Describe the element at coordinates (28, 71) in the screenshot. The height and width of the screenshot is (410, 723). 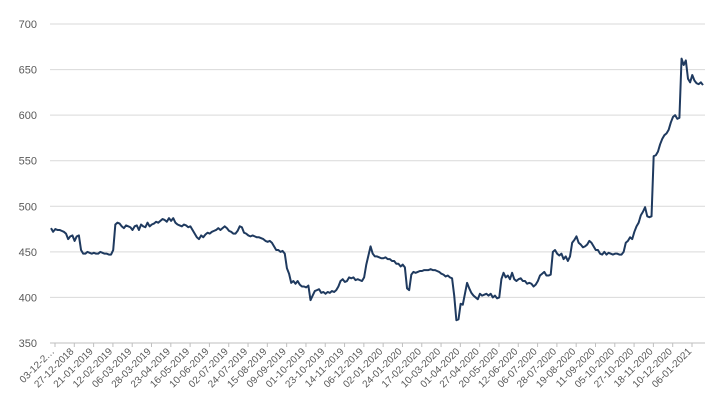
I see `y-tick-label: 650` at that location.